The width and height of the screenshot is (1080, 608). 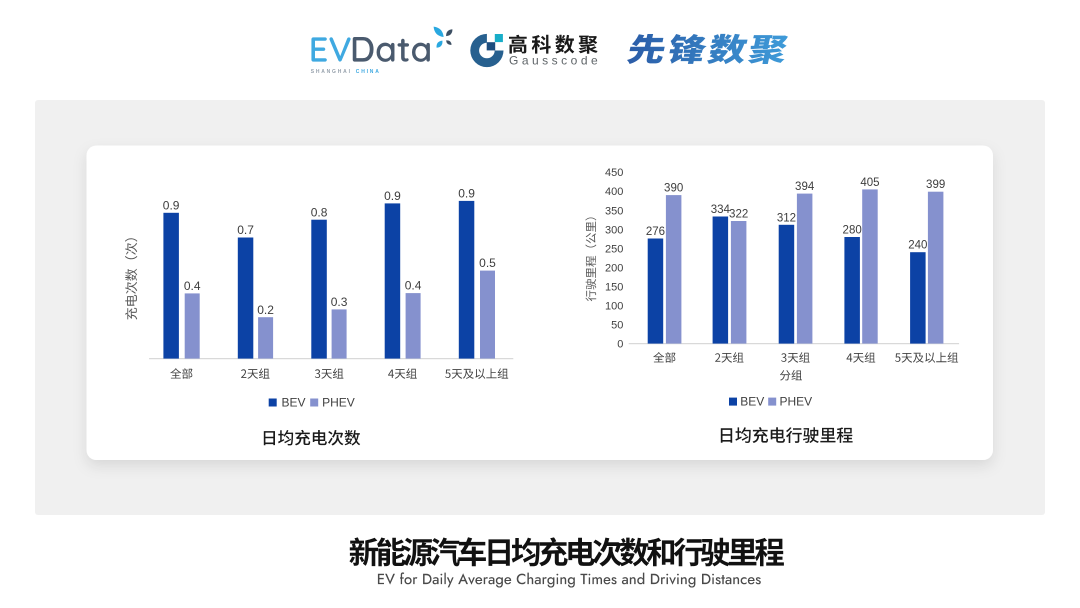 What do you see at coordinates (614, 287) in the screenshot?
I see `svg-text: 150` at bounding box center [614, 287].